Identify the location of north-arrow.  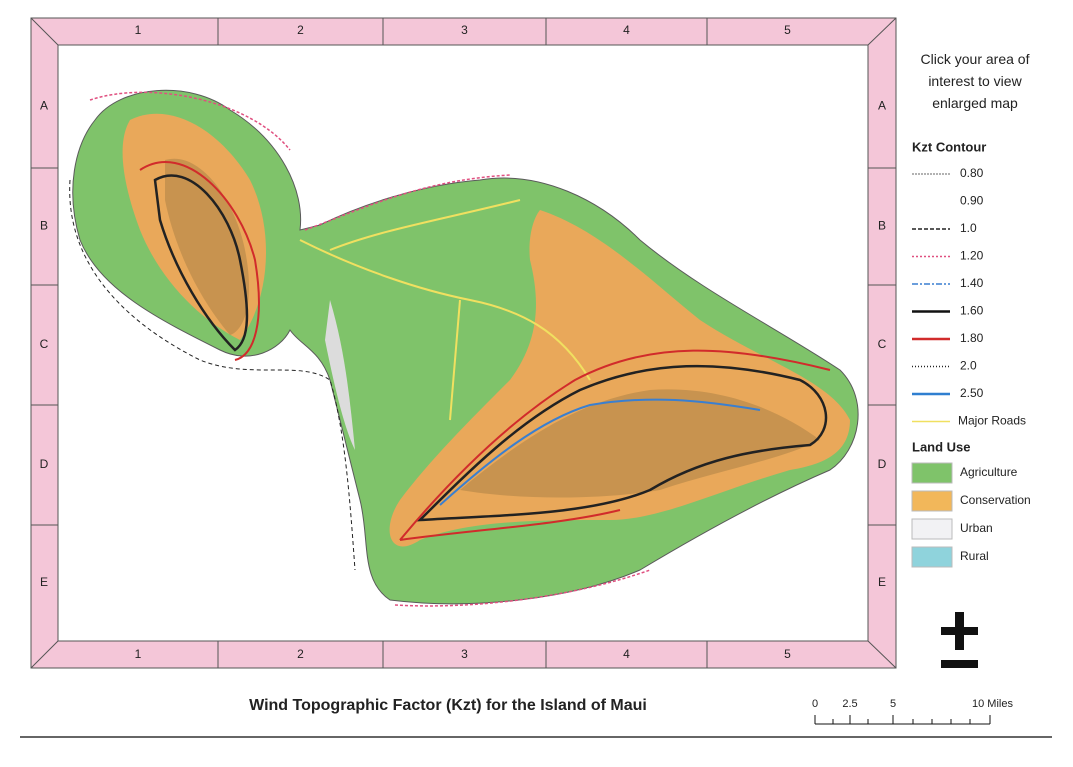
(959, 640).